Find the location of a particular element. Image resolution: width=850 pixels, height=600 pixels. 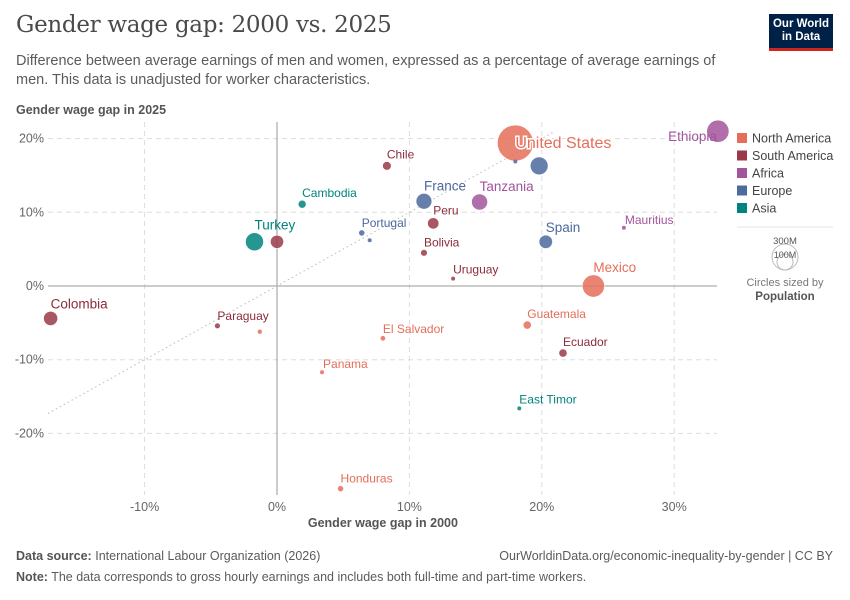

owid-logo: Our World in Data is located at coordinates (801, 32).